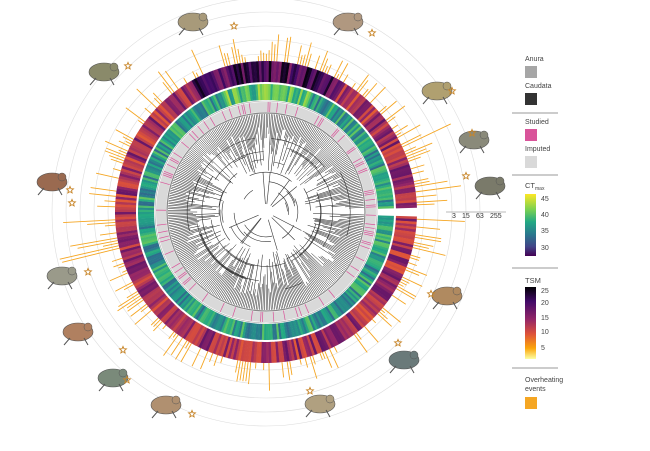  What do you see at coordinates (78, 334) in the screenshot?
I see `frog-icon` at bounding box center [78, 334].